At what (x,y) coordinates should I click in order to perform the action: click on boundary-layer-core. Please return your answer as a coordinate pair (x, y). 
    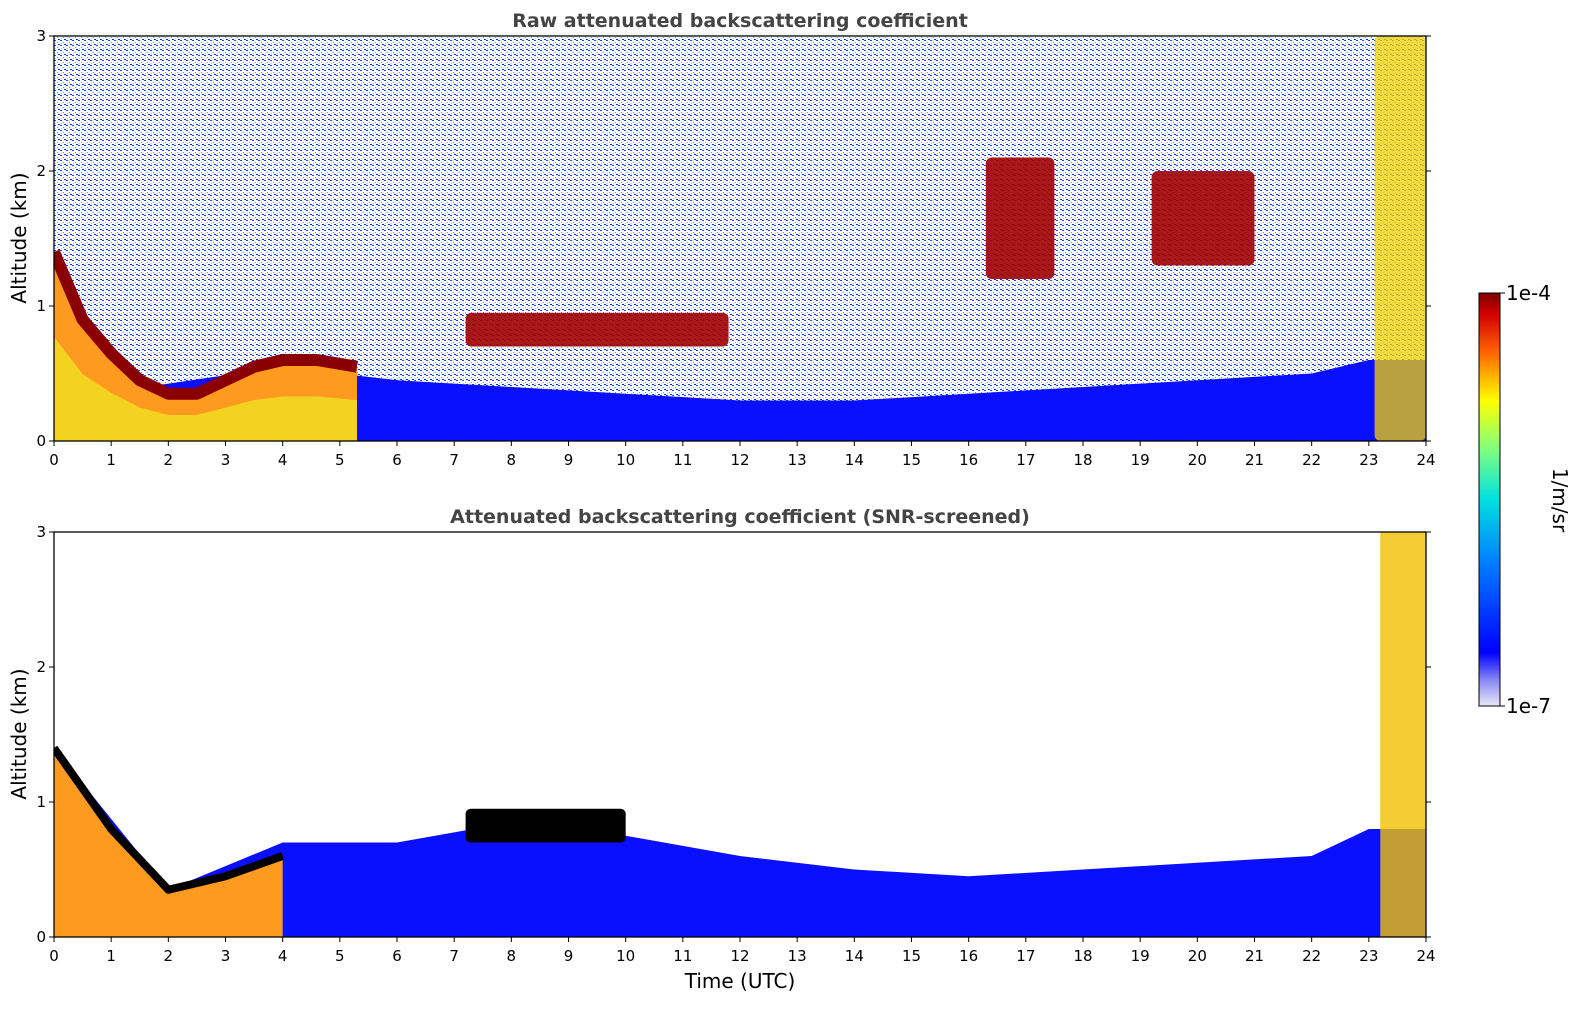
    Looking at the image, I should click on (205, 389).